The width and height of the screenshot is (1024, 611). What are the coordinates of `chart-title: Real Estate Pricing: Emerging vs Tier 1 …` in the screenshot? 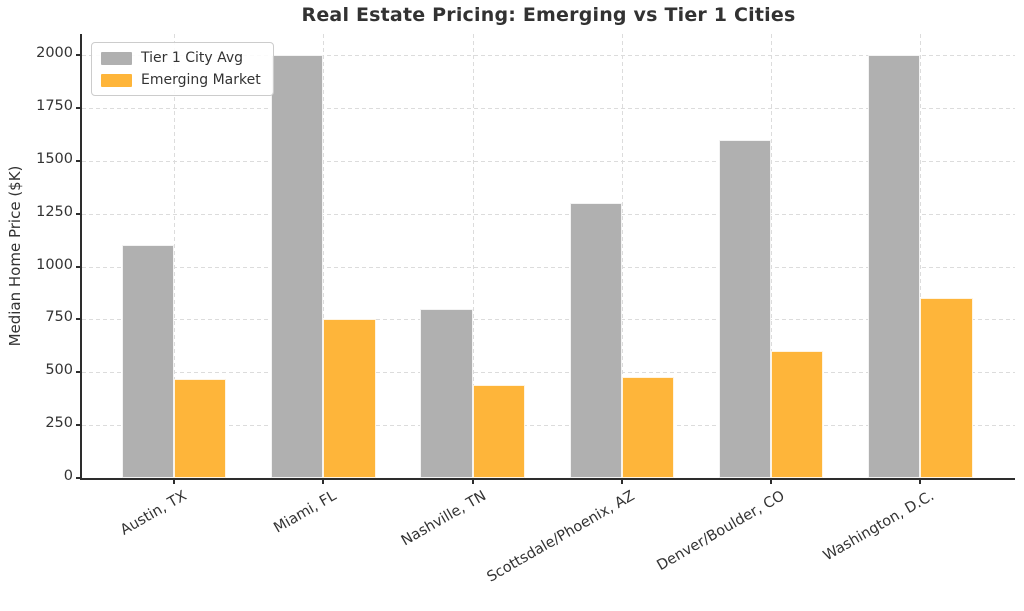 It's located at (548, 15).